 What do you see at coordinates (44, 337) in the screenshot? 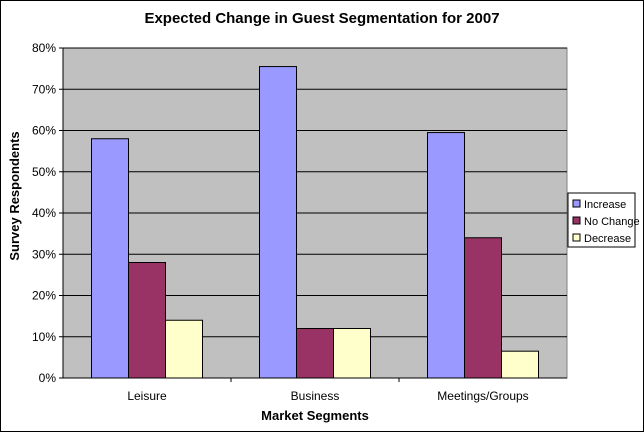
I see `y-tick-label: 10%` at bounding box center [44, 337].